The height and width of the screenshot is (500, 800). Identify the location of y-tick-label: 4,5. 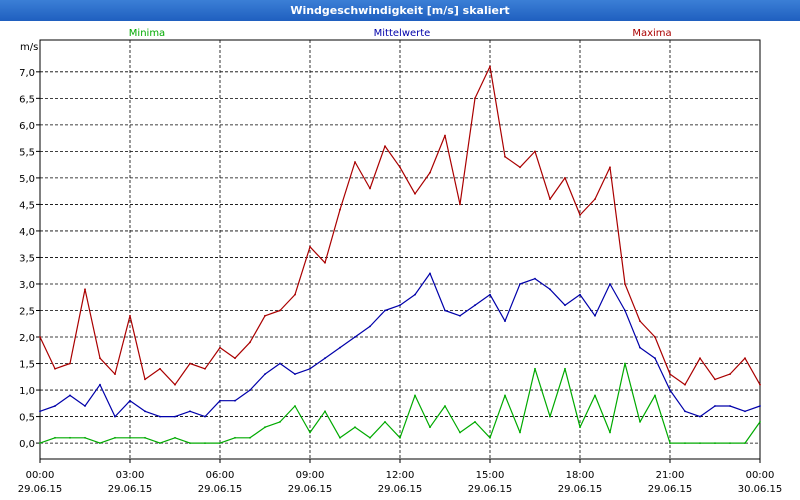
(27, 205).